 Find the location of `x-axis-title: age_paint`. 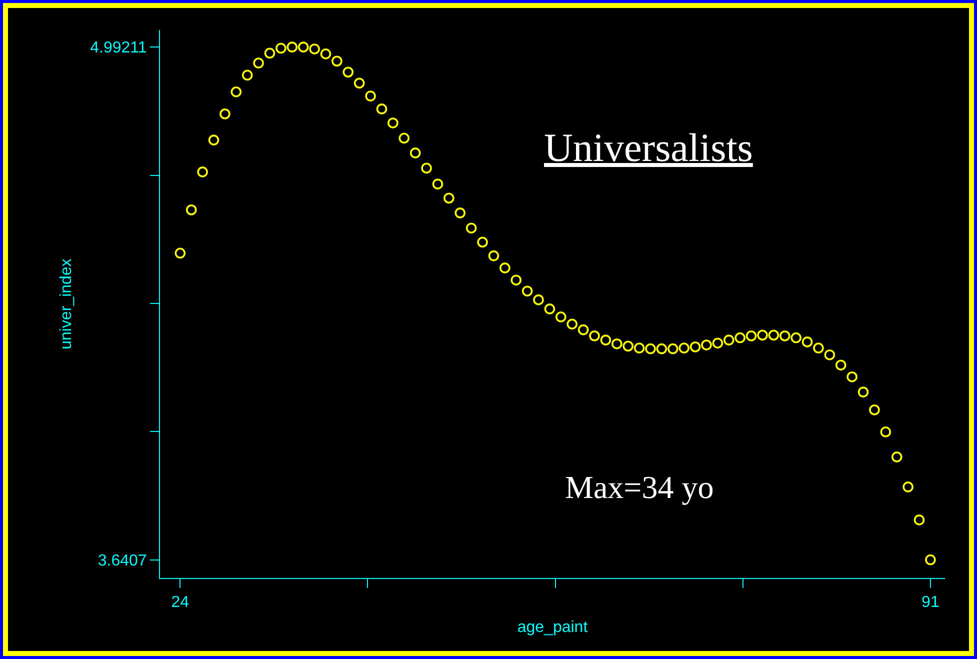

x-axis-title: age_paint is located at coordinates (552, 627).